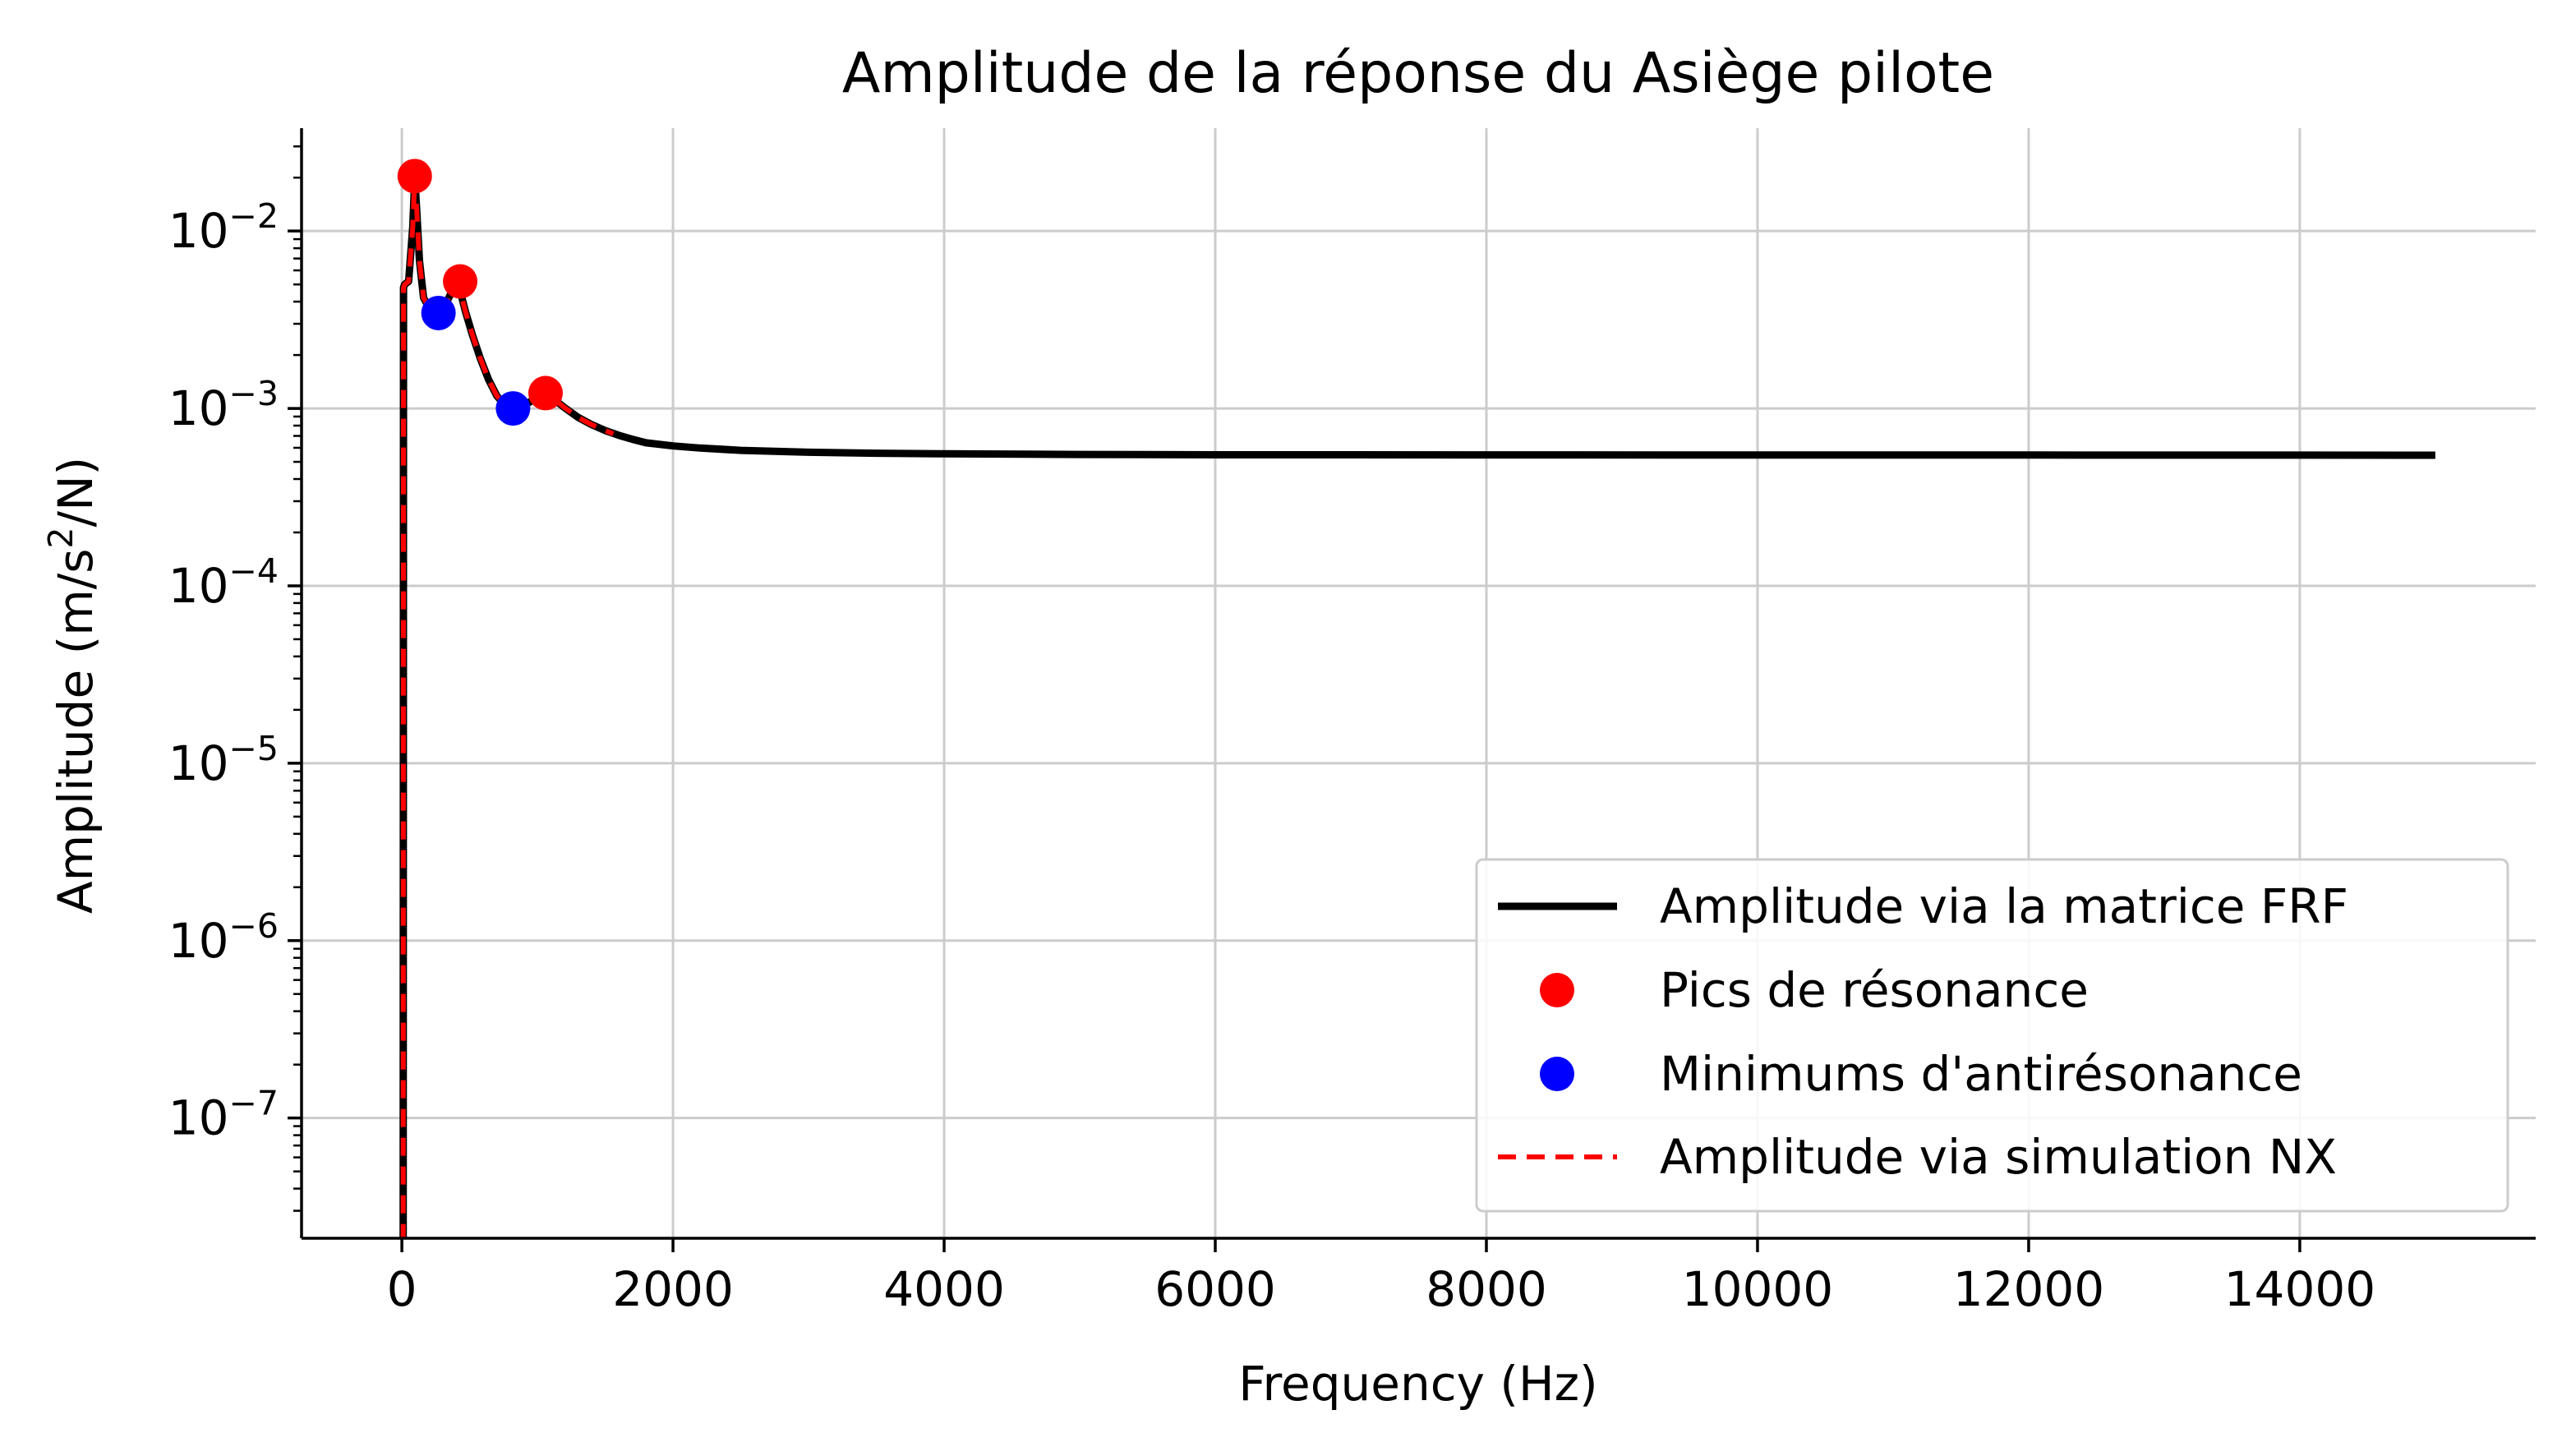  What do you see at coordinates (673, 1289) in the screenshot?
I see `x-tick-label: 2000` at bounding box center [673, 1289].